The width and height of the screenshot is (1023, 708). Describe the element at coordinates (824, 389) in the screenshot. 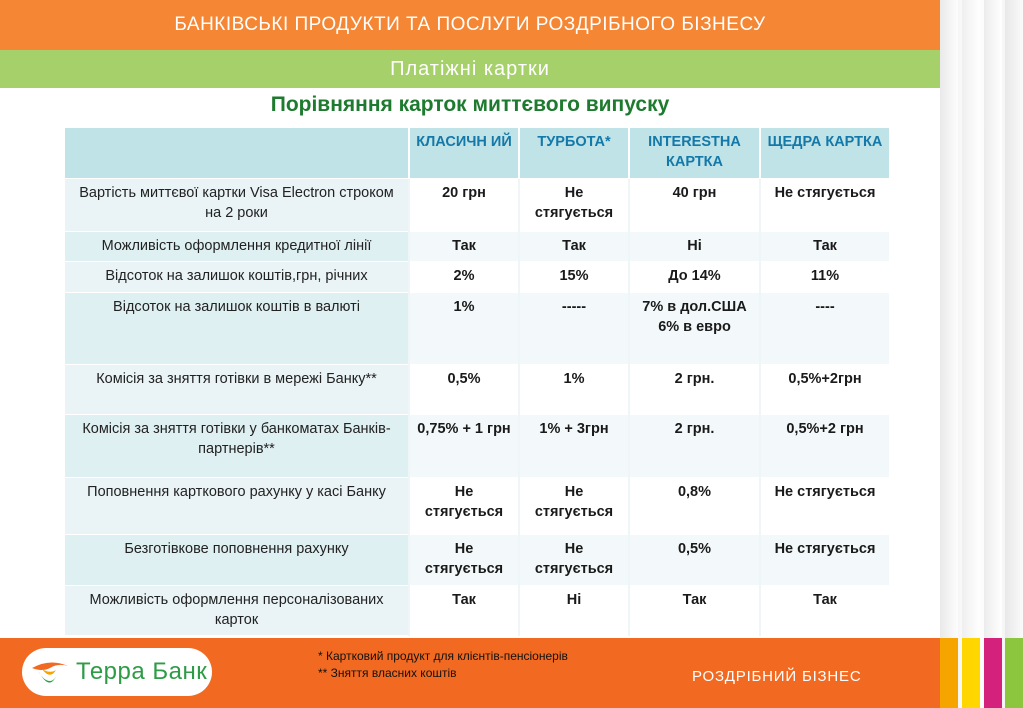

I see `cell-value: 0,5%+2грн` at that location.